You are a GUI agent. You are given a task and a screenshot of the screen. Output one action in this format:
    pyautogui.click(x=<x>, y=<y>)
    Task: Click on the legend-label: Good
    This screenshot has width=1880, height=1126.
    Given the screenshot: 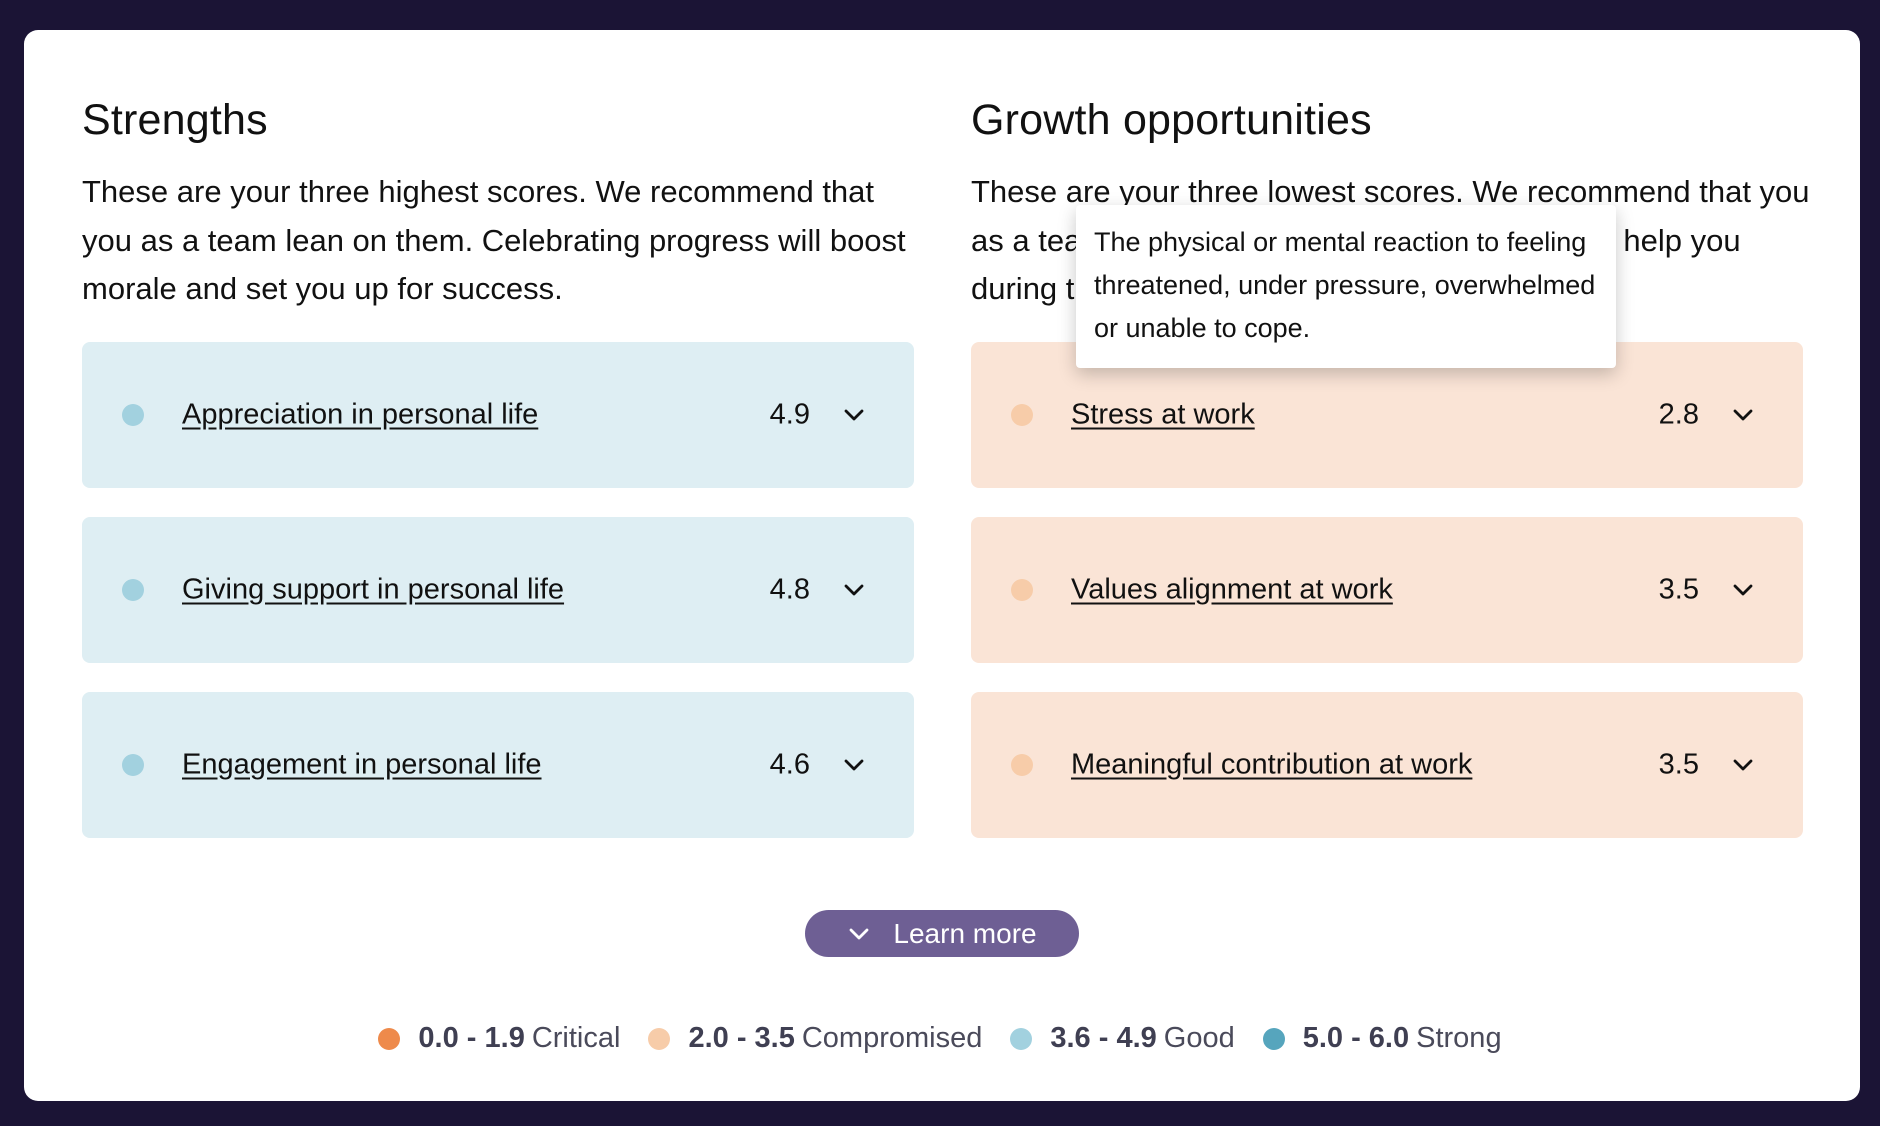 What is the action you would take?
    pyautogui.click(x=1199, y=1038)
    